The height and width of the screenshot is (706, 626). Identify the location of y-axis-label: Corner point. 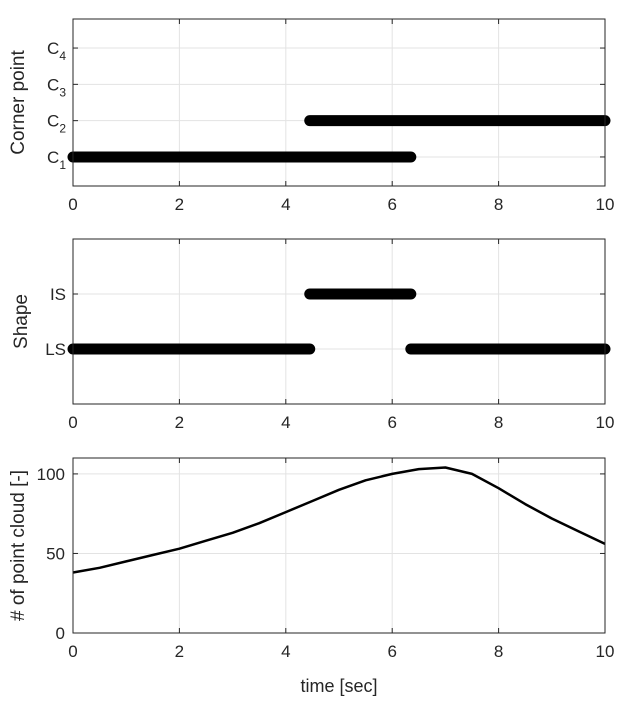
(18, 102).